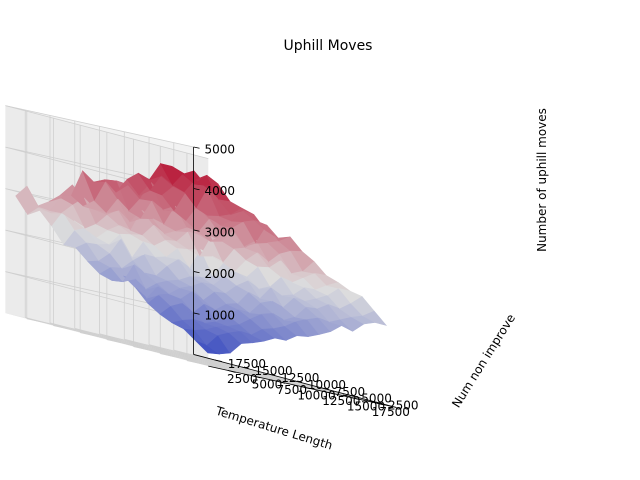  What do you see at coordinates (375, 318) in the screenshot?
I see `surface-facet` at bounding box center [375, 318].